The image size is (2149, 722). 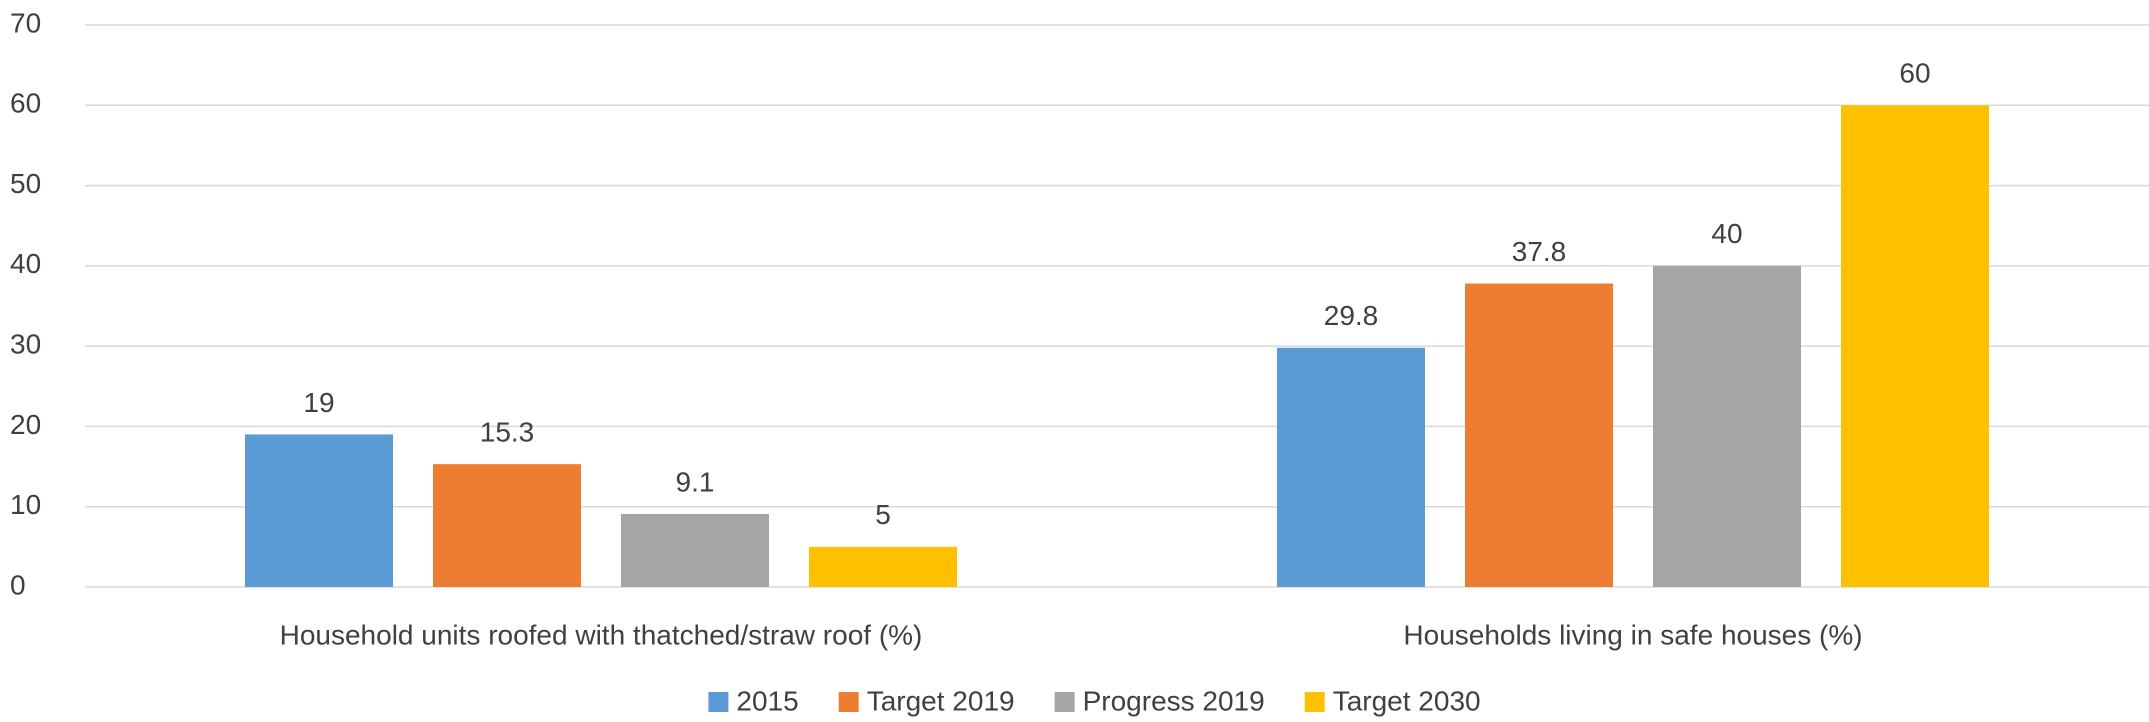 I want to click on data-label: 40, so click(x=1726, y=233).